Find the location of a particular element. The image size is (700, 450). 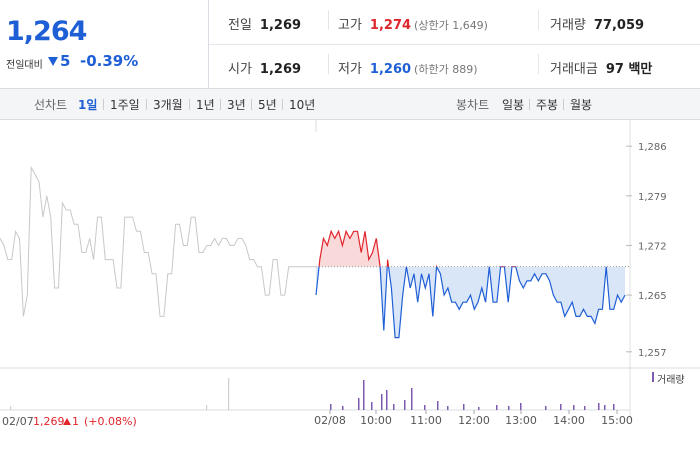

prev-day-date: 02/07 is located at coordinates (18, 421).